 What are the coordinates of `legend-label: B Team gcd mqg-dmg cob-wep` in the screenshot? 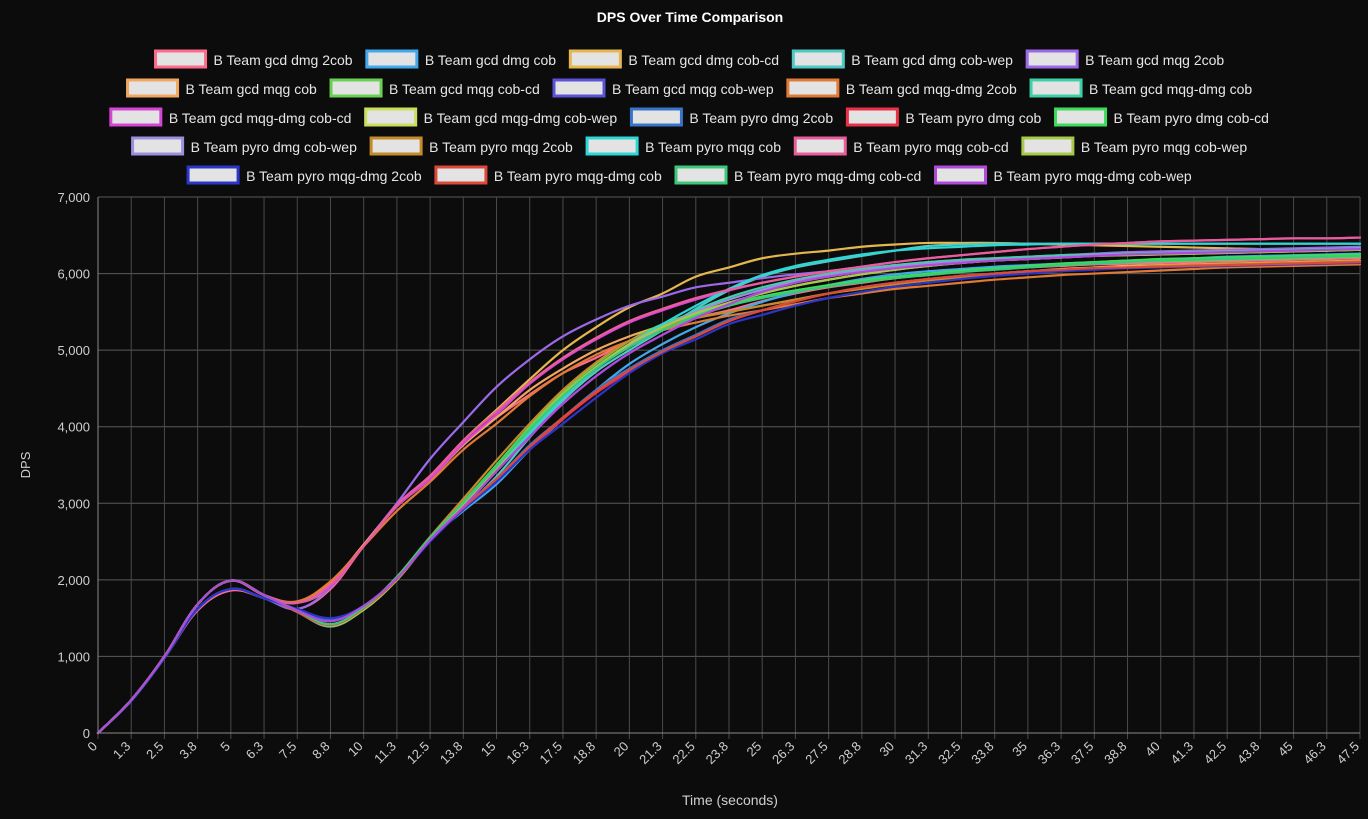 It's located at (521, 118).